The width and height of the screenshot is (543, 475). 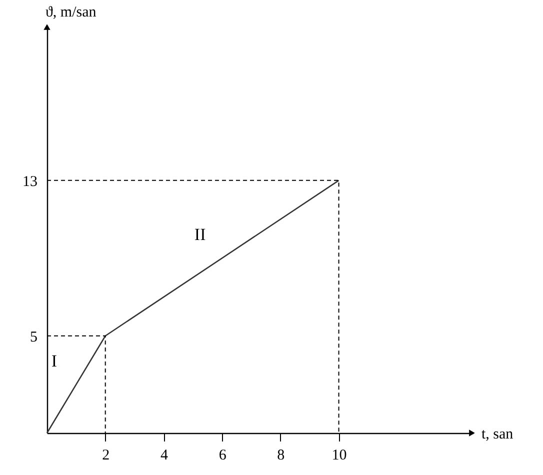 What do you see at coordinates (281, 456) in the screenshot?
I see `x-tick-label: 8` at bounding box center [281, 456].